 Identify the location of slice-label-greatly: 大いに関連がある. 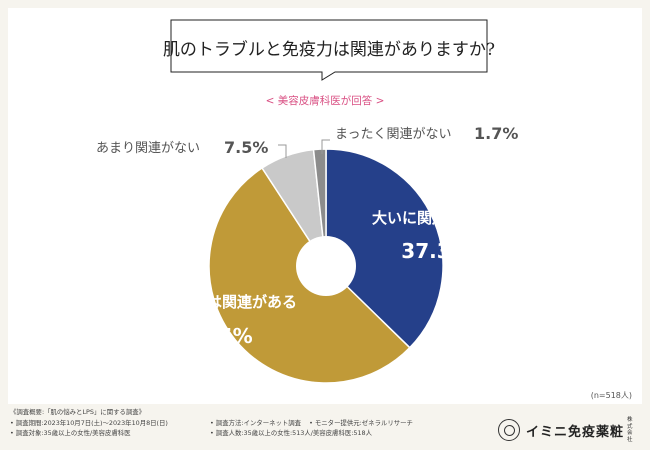
(432, 218).